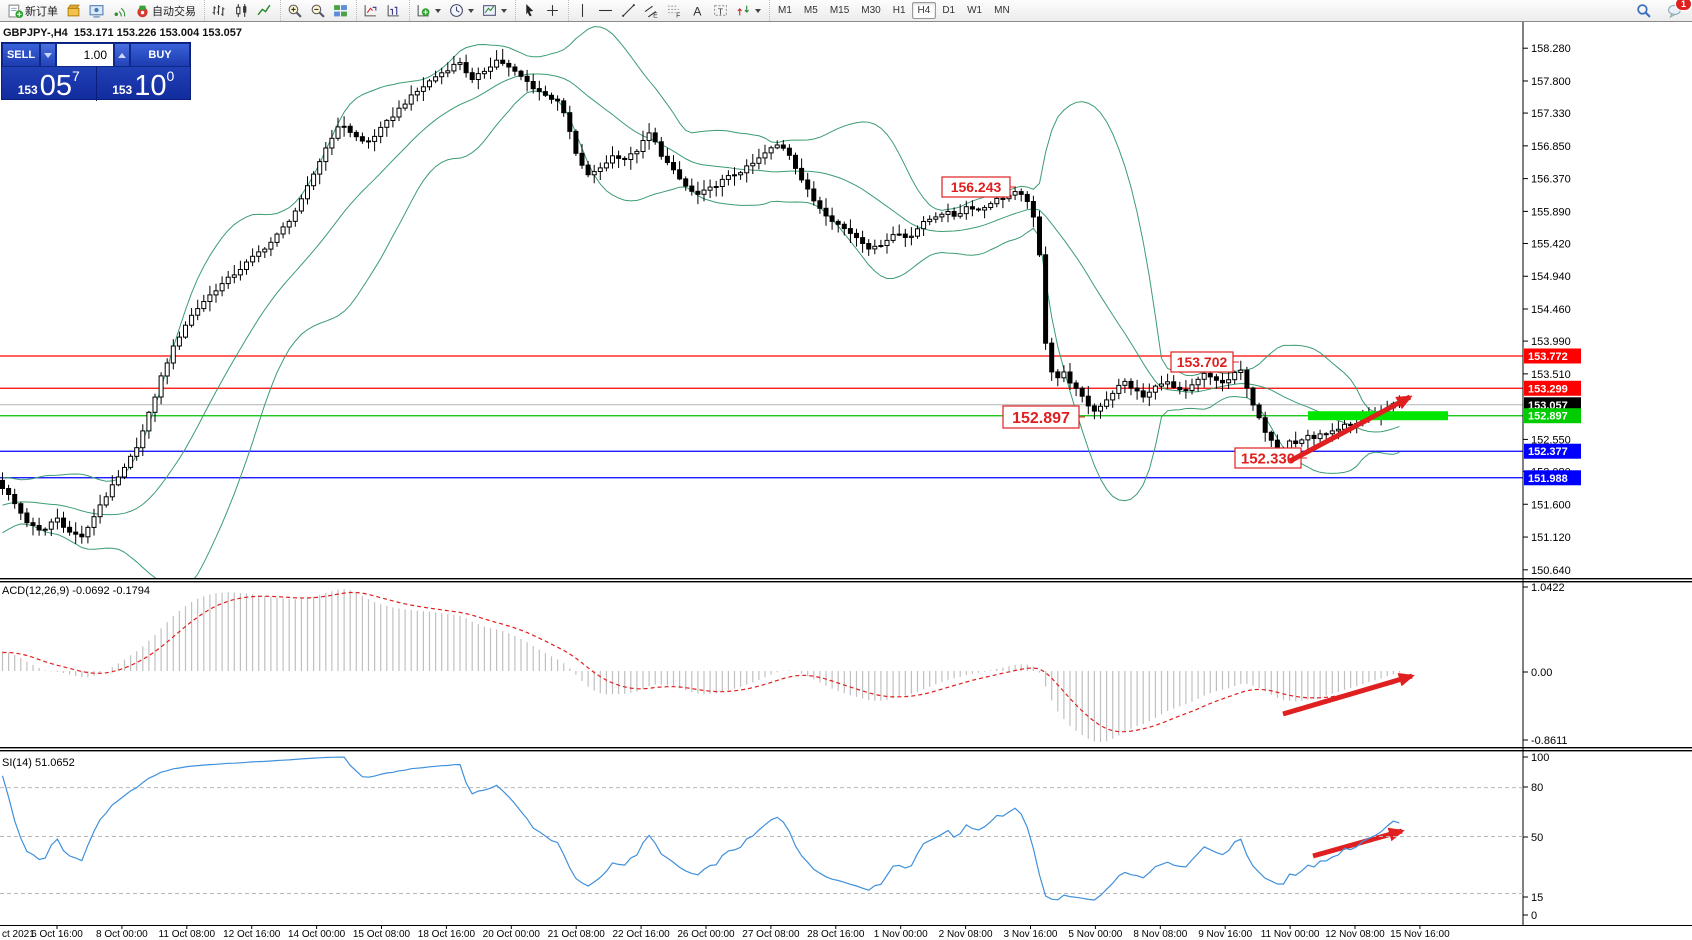 The image size is (1692, 940). What do you see at coordinates (294, 10) in the screenshot?
I see `zoom-in-button` at bounding box center [294, 10].